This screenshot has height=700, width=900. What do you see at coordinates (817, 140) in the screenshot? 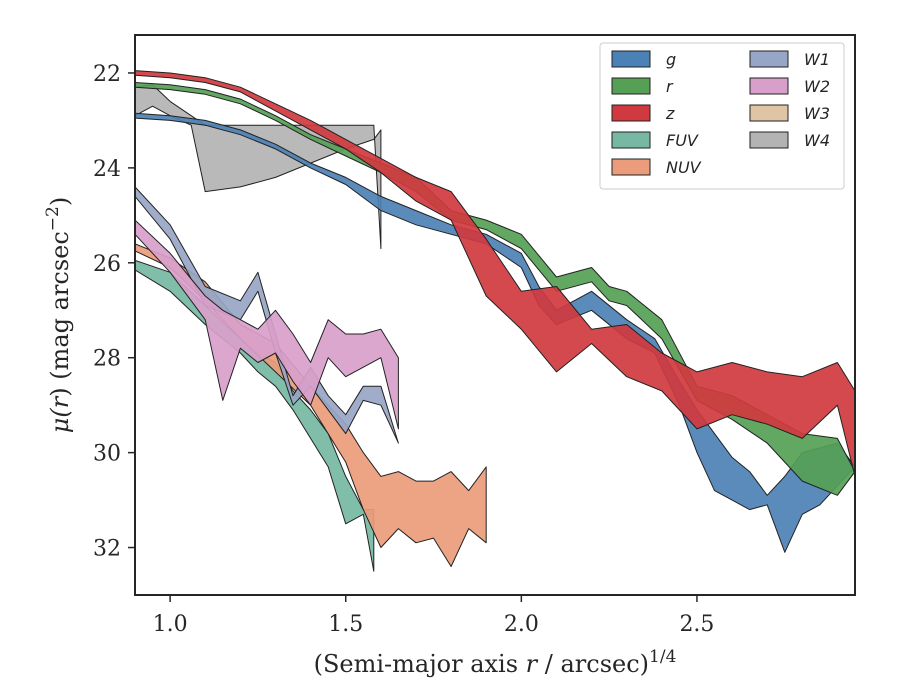
I see `legend-label-w4: W4` at bounding box center [817, 140].